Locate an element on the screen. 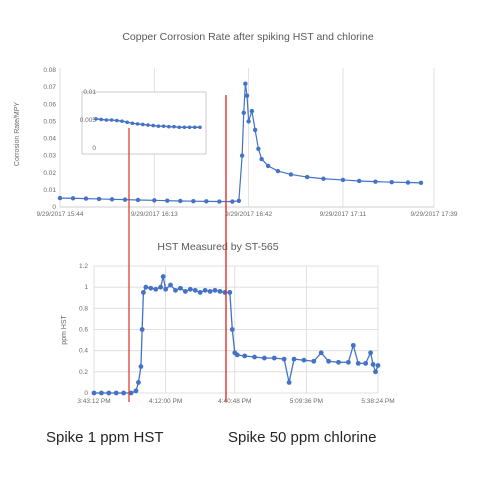 The width and height of the screenshot is (478, 483). top-y-tick-label: 0 is located at coordinates (54, 207).